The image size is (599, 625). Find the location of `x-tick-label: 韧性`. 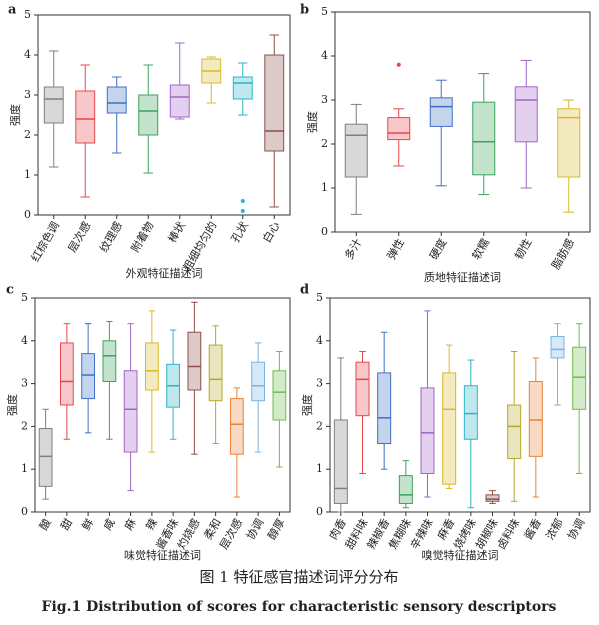

x-tick-label: 韧性 is located at coordinates (522, 249).